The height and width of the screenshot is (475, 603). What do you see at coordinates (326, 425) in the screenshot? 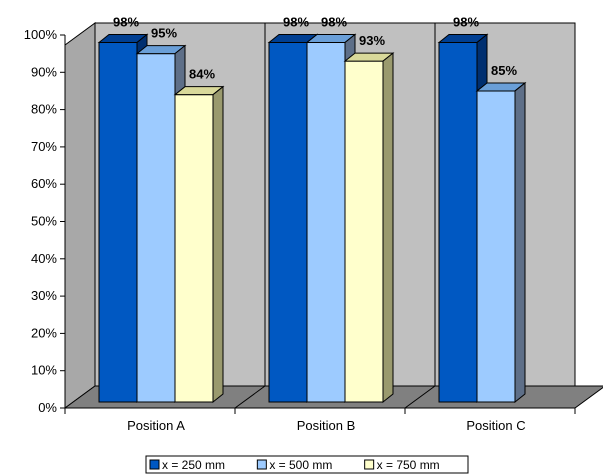
I see `x-category-label: Position B` at bounding box center [326, 425].